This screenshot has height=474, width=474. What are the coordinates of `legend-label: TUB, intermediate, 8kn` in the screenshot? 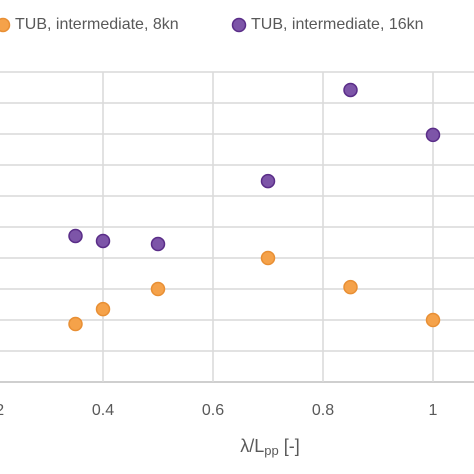 It's located at (97, 24).